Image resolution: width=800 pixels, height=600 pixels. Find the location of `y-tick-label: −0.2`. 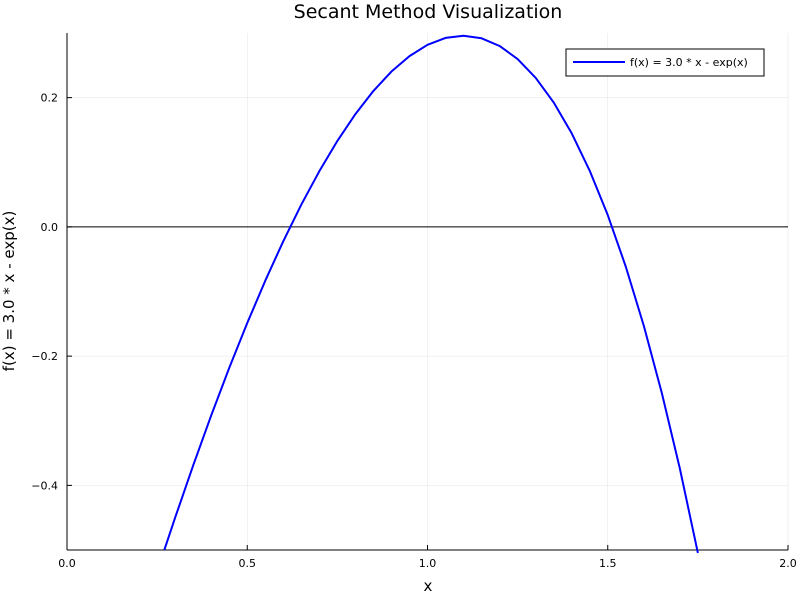

y-tick-label: −0.2 is located at coordinates (44, 356).